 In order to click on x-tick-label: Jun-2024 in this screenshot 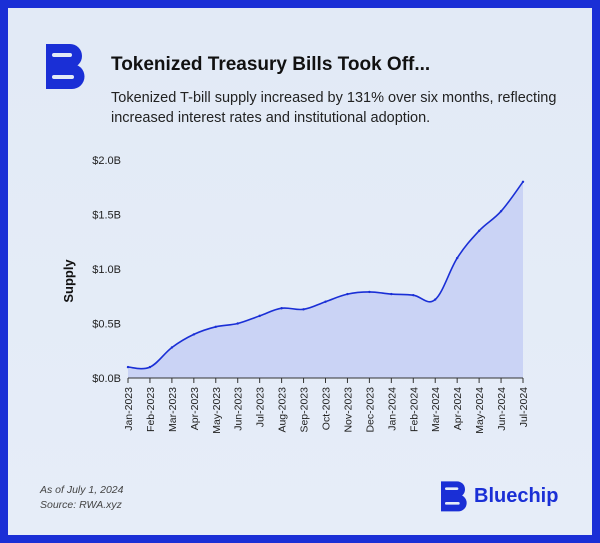, I will do `click(502, 409)`.